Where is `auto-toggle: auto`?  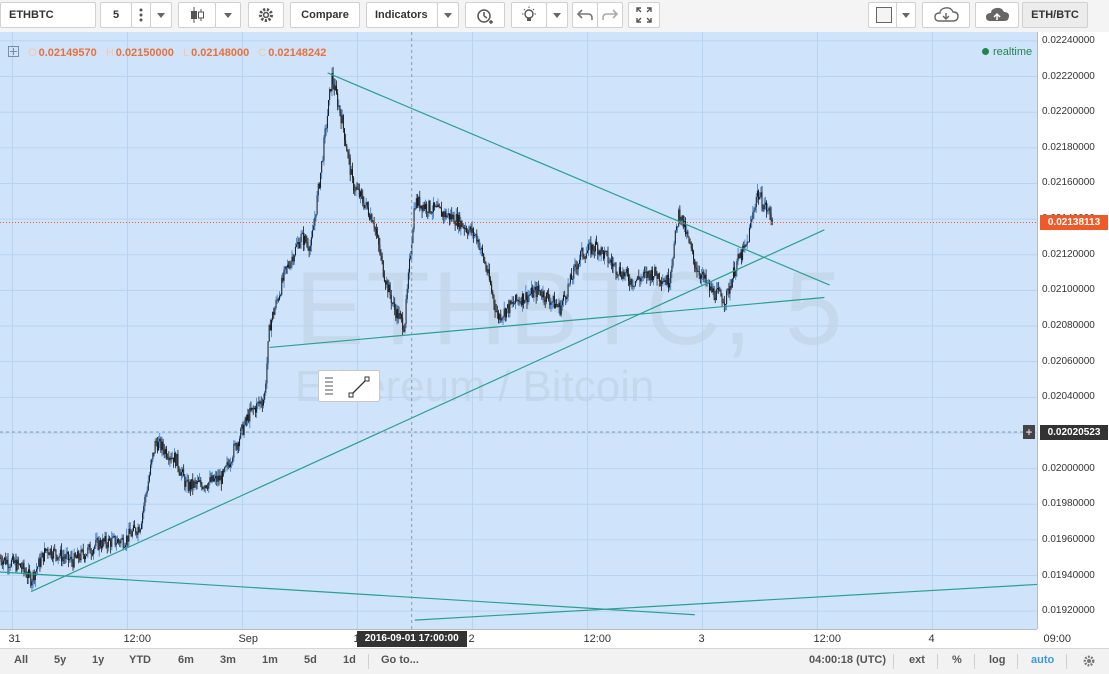 auto-toggle: auto is located at coordinates (1043, 660).